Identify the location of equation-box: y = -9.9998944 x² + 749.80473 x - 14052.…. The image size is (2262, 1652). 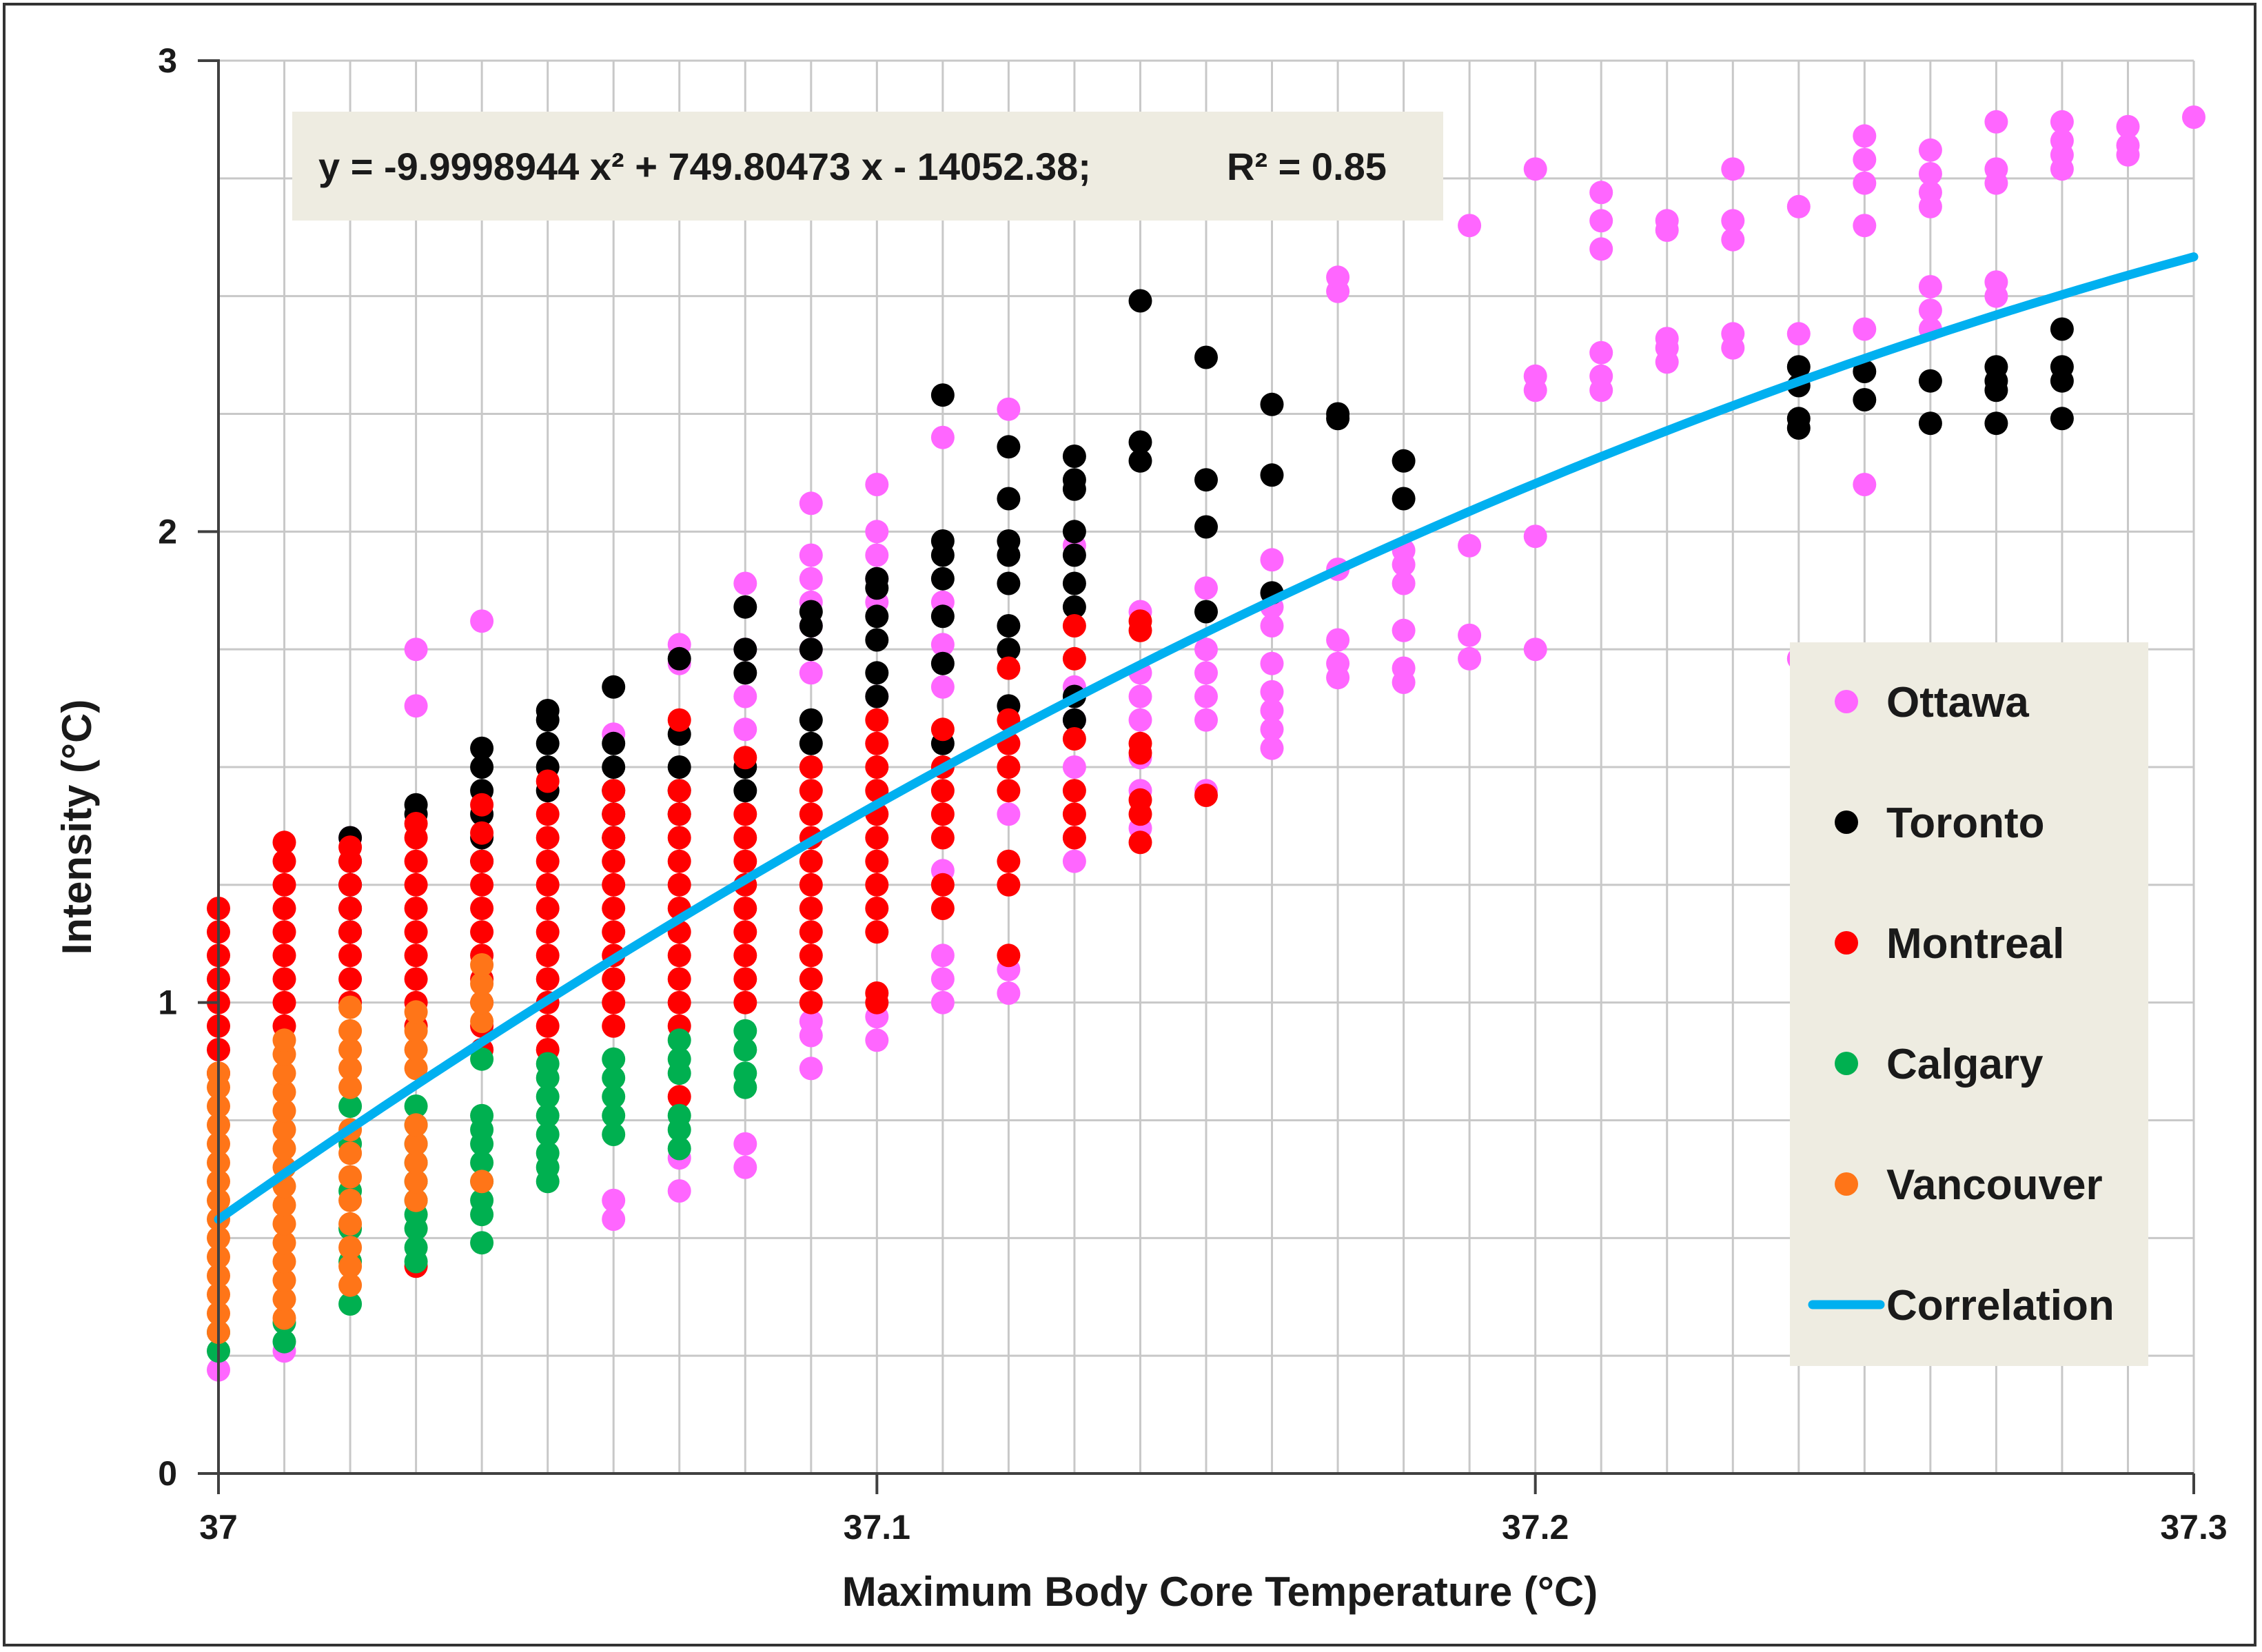
(867, 167).